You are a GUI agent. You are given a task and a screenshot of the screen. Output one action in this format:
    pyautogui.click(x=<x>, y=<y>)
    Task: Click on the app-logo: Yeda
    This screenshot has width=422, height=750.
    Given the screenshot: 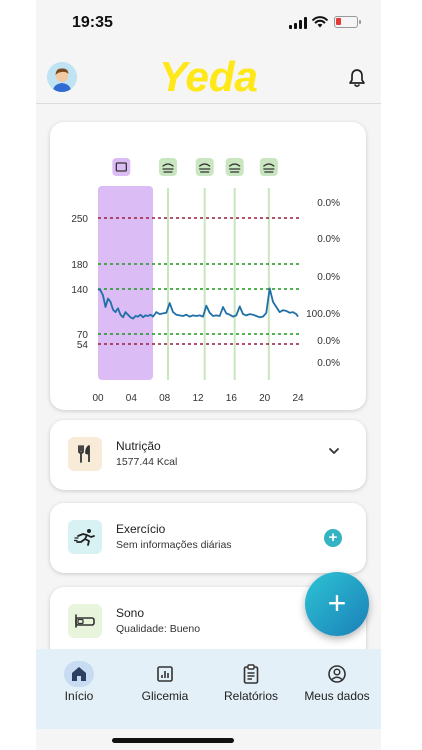 What is the action you would take?
    pyautogui.click(x=208, y=76)
    